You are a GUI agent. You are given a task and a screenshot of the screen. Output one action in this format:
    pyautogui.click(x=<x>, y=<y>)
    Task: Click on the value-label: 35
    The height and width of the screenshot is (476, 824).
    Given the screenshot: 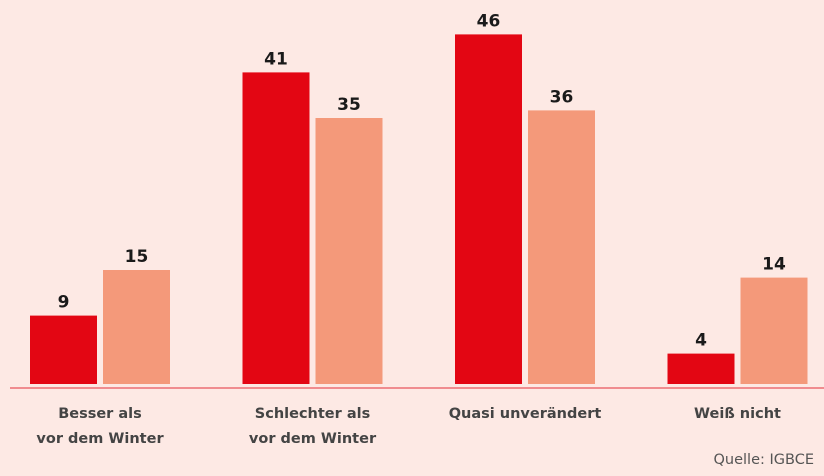 What is the action you would take?
    pyautogui.click(x=349, y=105)
    